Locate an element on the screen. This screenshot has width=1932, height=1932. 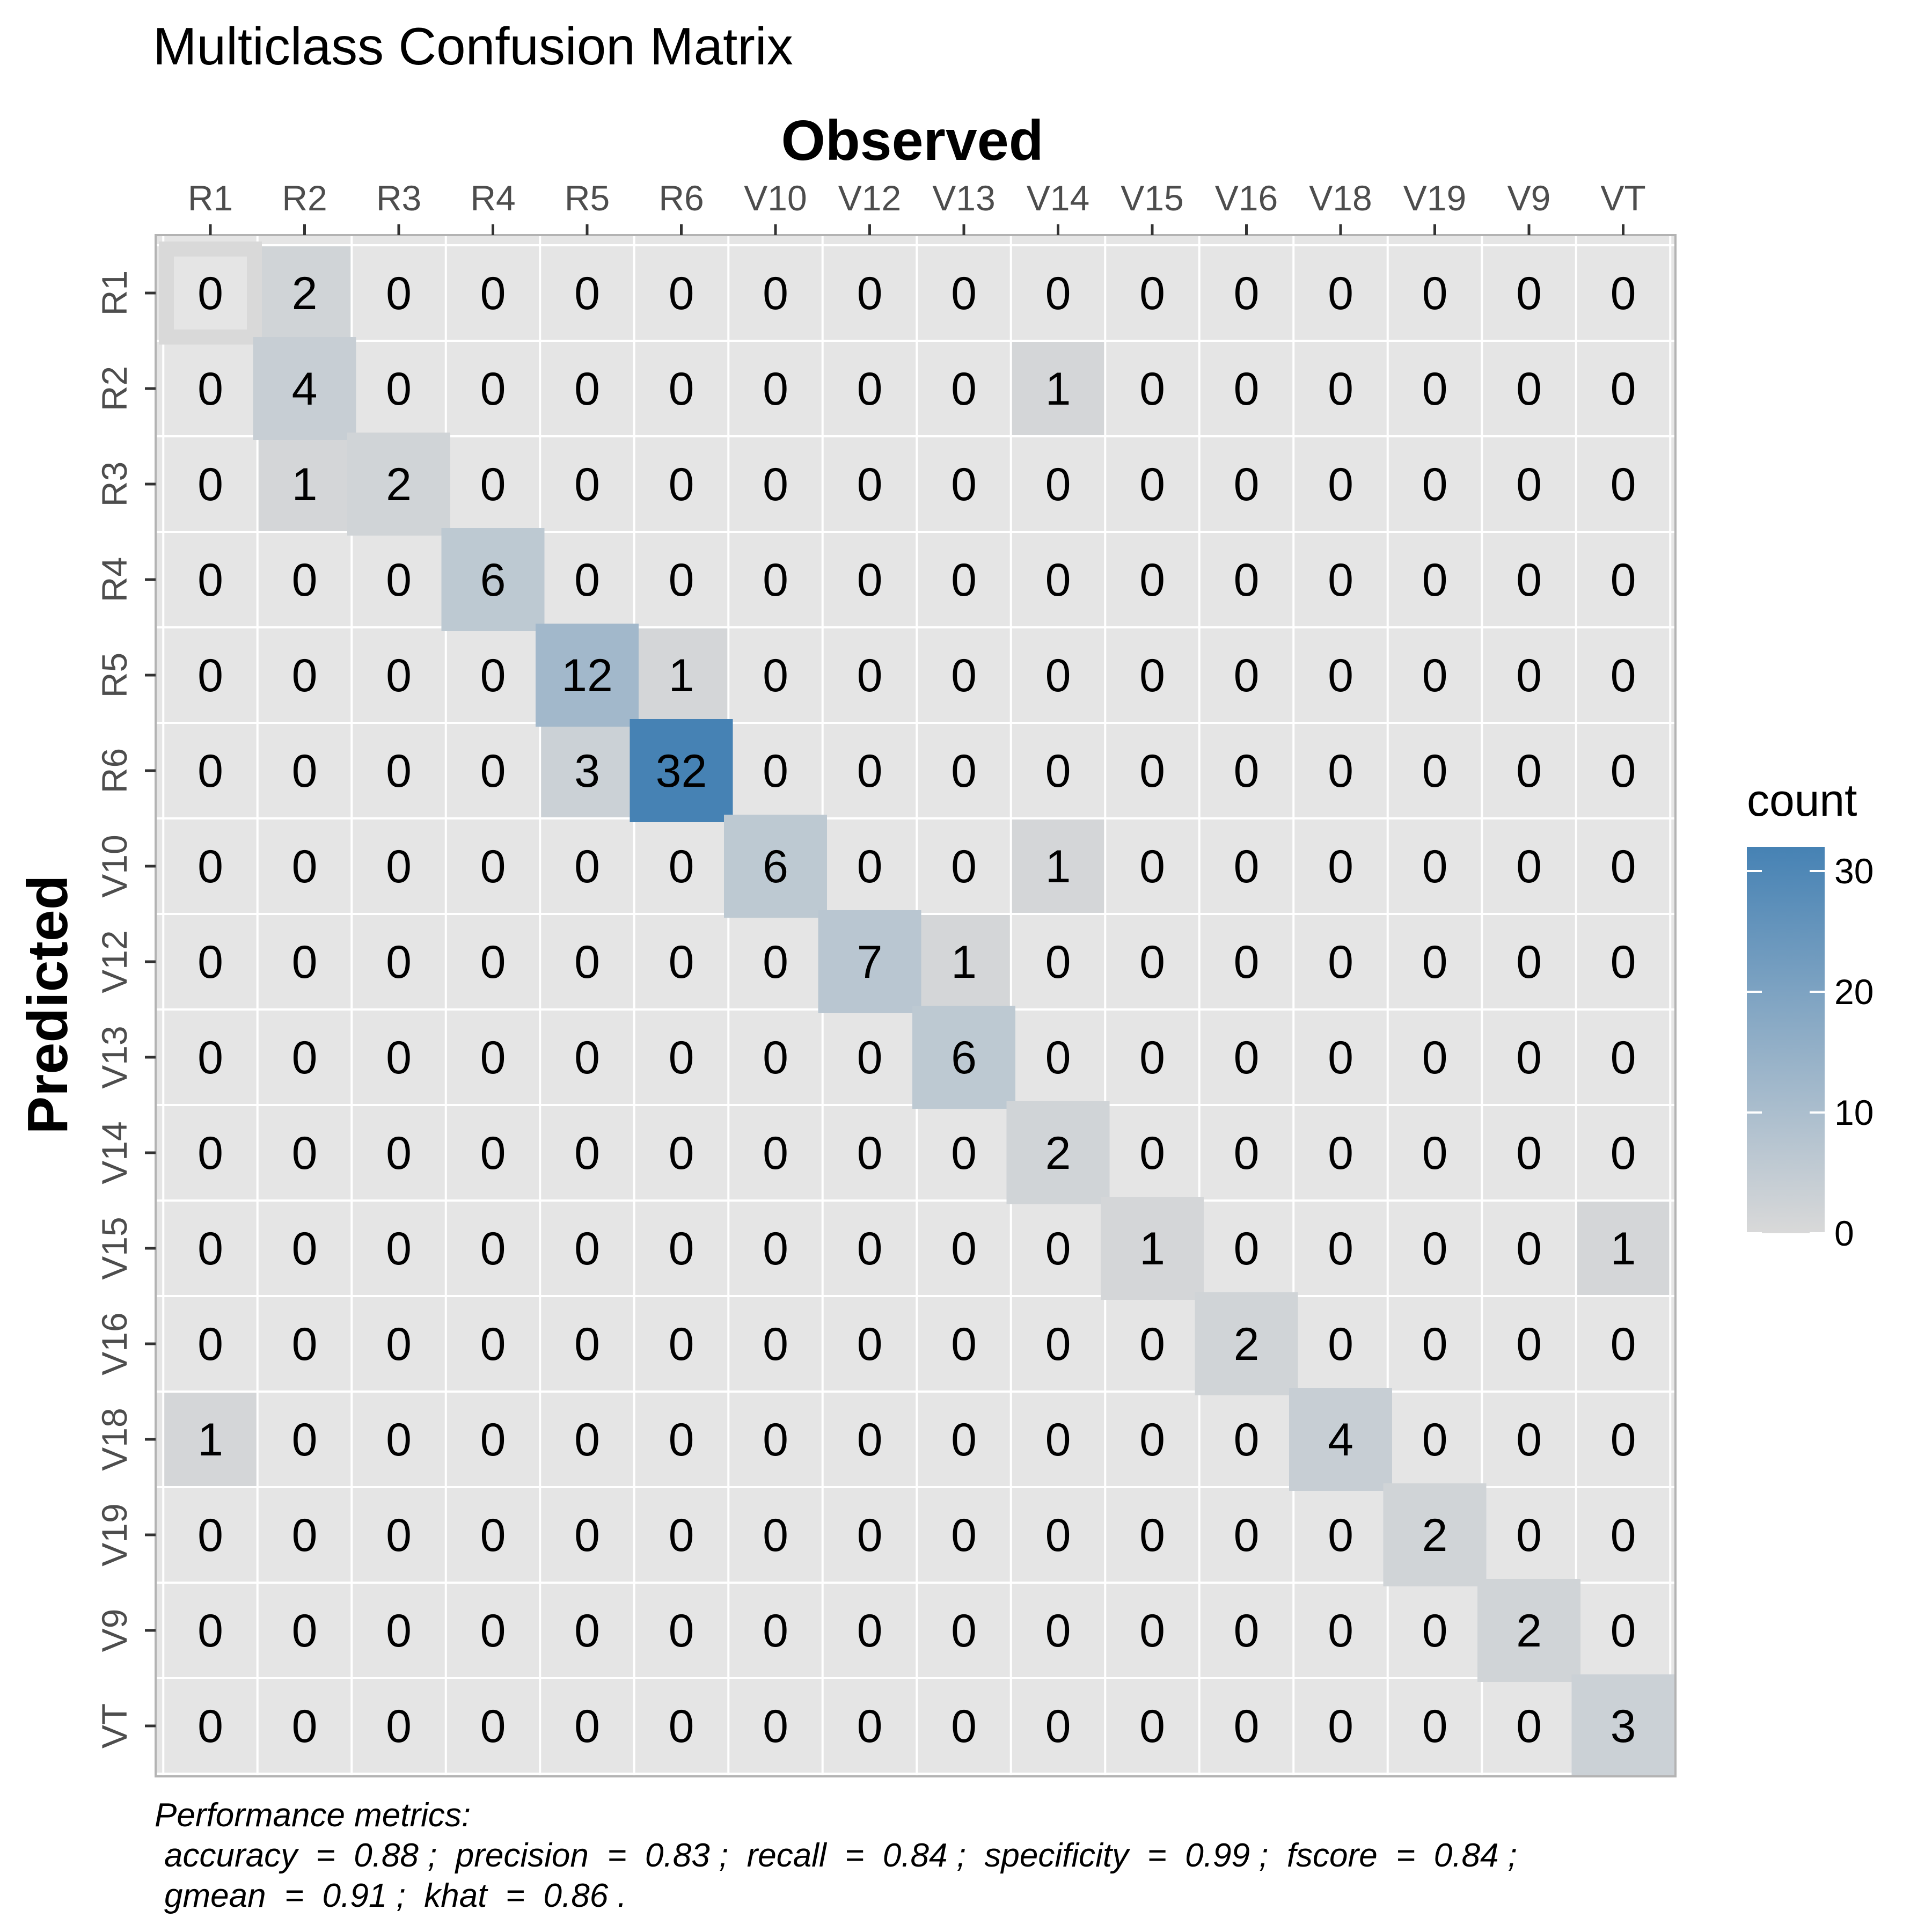
x-tick-label: V9 is located at coordinates (1529, 198).